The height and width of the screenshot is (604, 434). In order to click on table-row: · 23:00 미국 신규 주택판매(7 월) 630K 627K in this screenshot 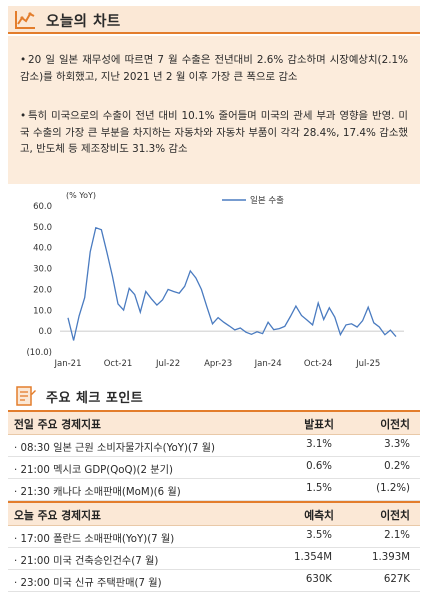, I will do `click(214, 581)`.